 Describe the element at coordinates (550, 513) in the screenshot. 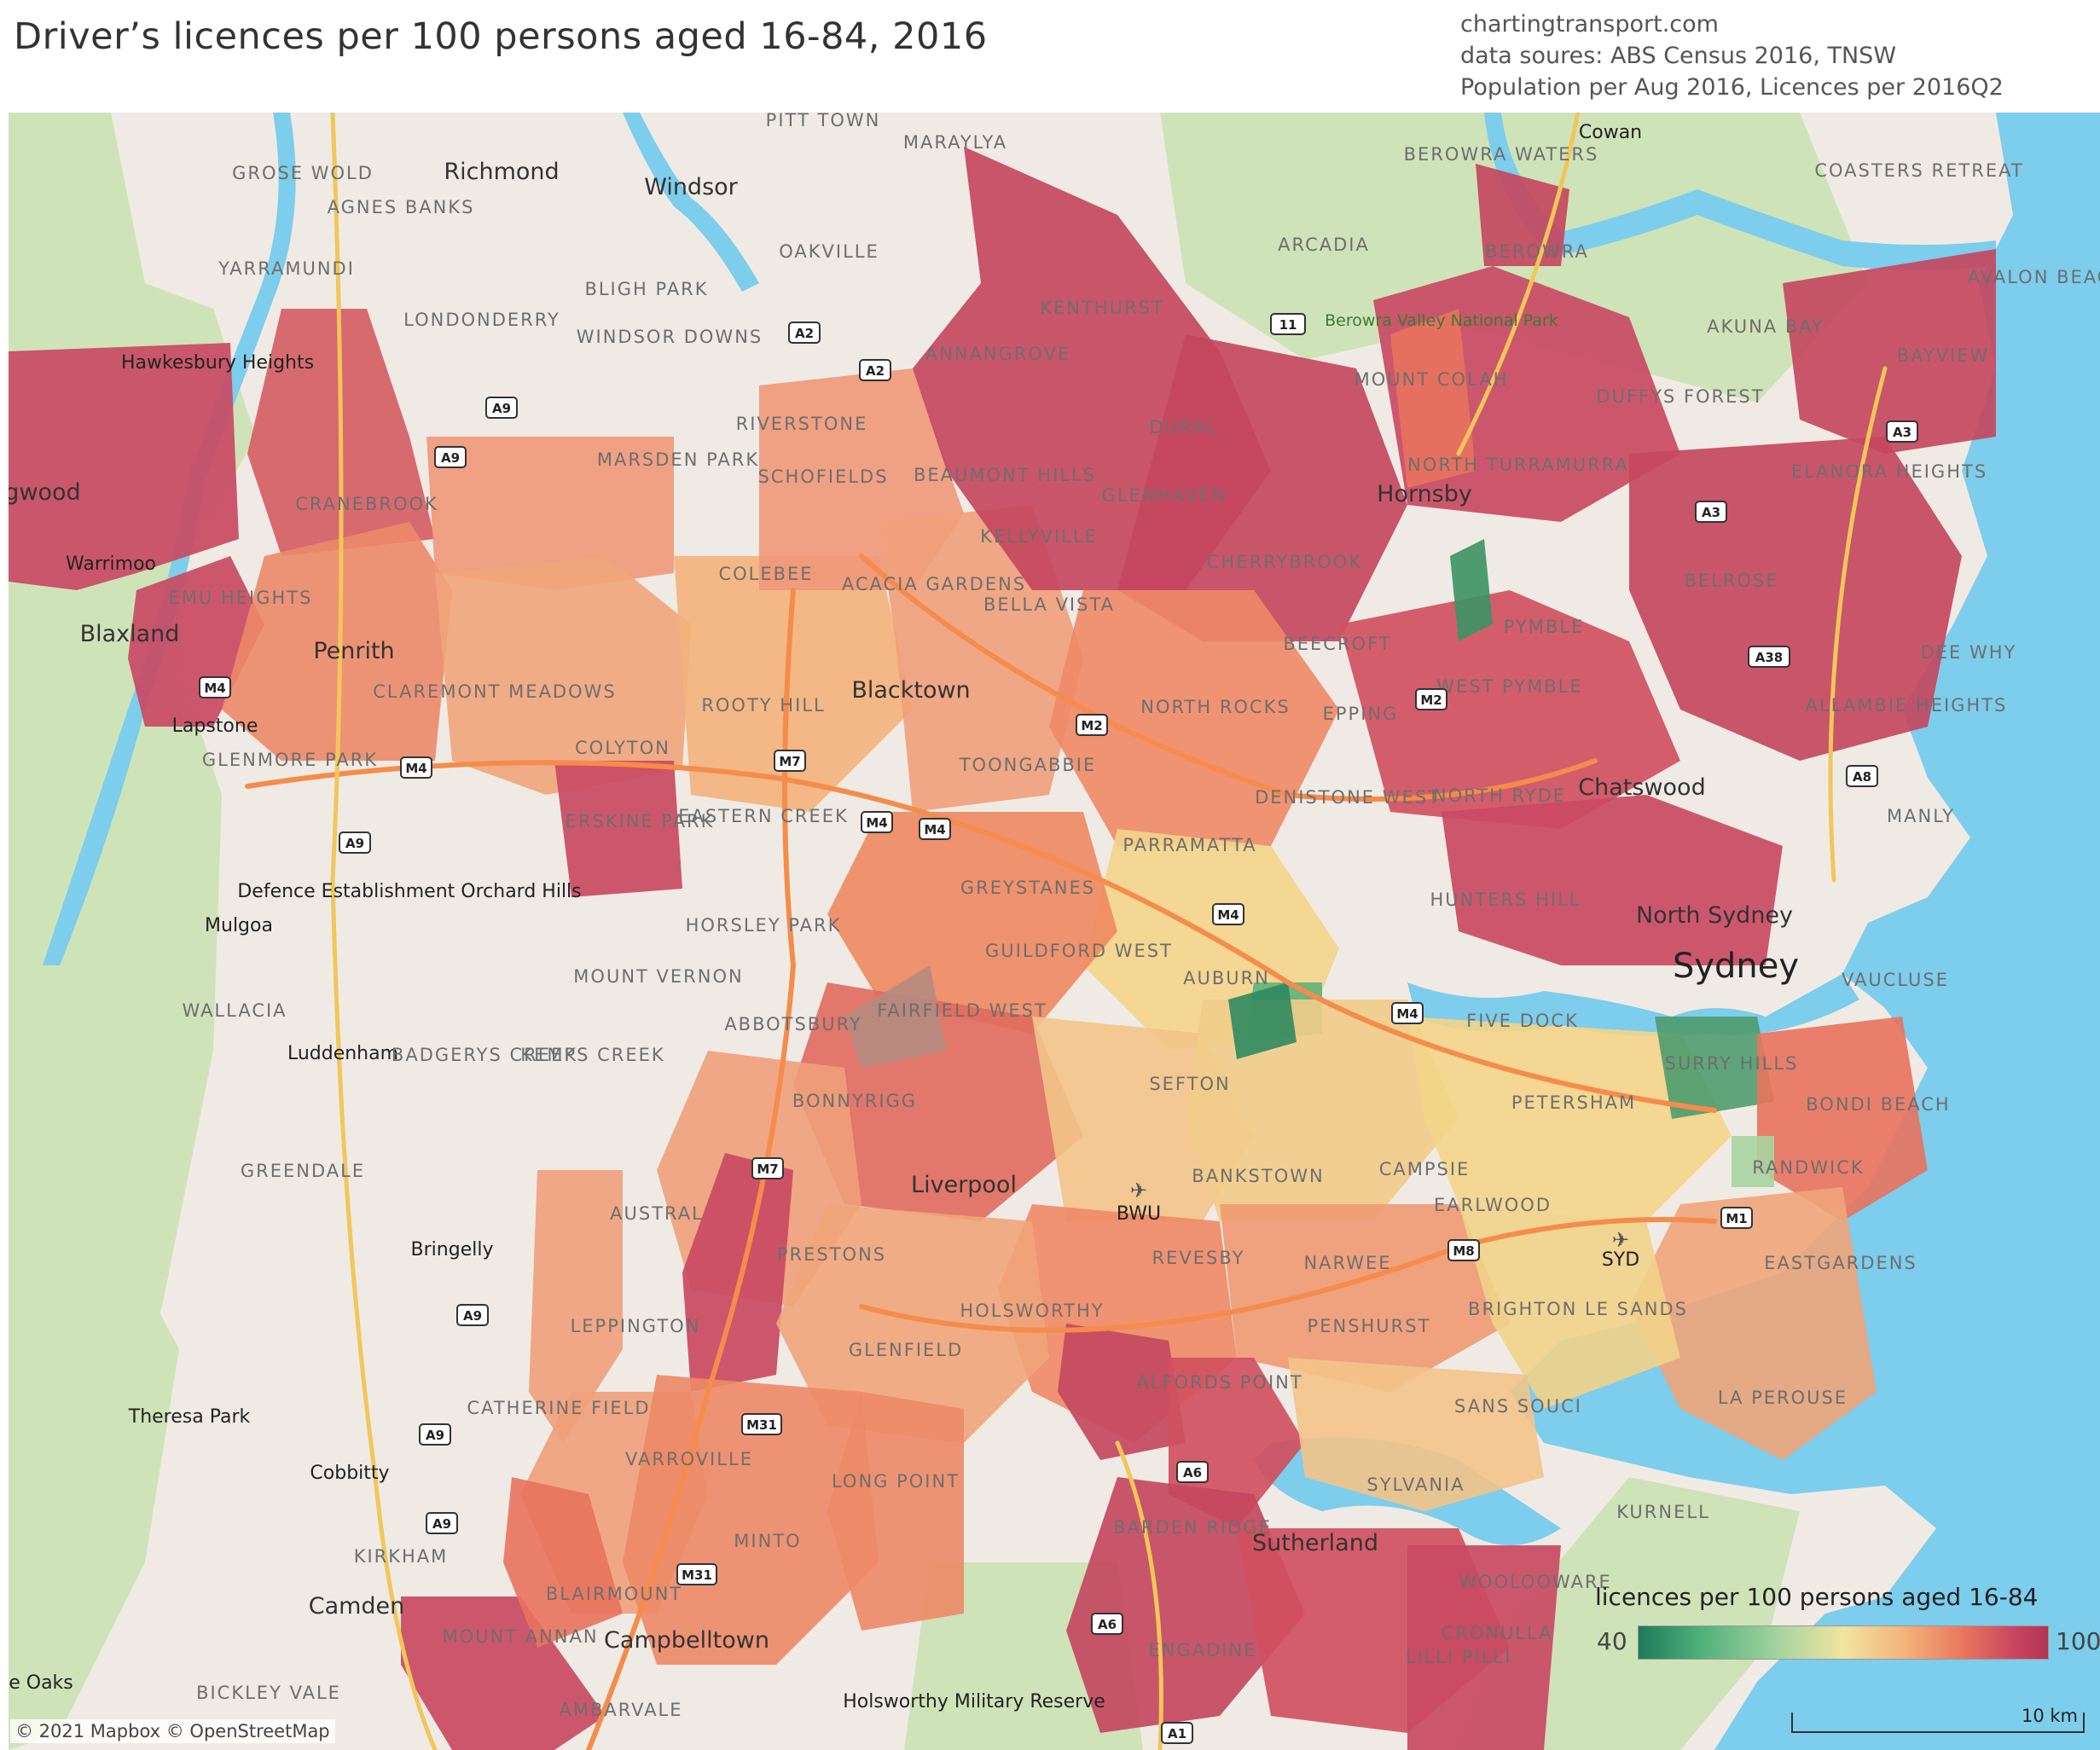

I see `region-llandilo` at that location.